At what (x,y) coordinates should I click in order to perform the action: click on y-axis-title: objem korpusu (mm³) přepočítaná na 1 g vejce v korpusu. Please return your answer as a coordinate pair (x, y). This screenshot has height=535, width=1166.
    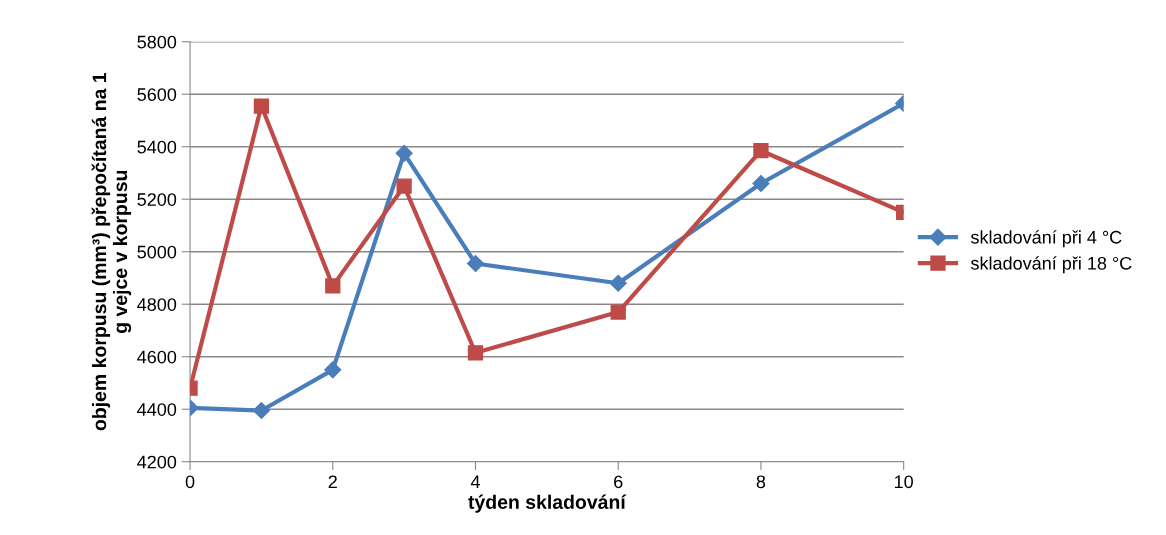
    Looking at the image, I should click on (111, 251).